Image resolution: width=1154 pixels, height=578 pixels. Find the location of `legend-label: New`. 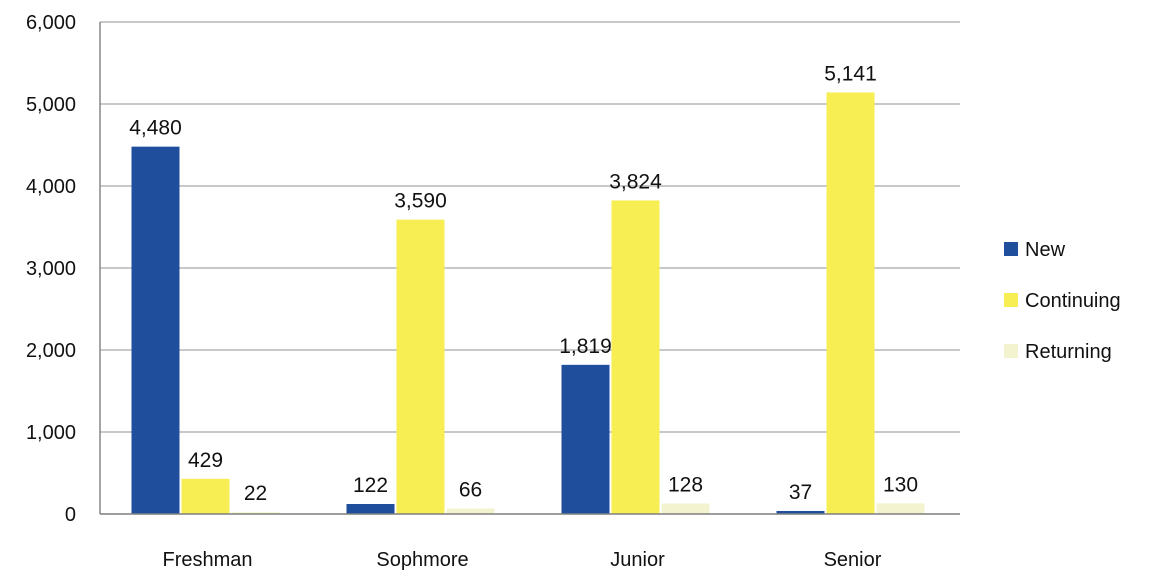

legend-label: New is located at coordinates (1045, 250).